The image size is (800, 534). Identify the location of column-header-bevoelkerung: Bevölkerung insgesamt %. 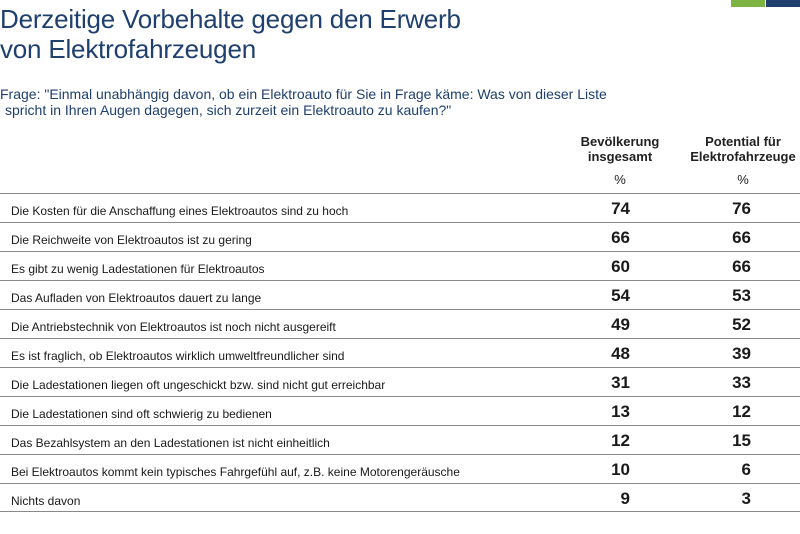
(620, 160).